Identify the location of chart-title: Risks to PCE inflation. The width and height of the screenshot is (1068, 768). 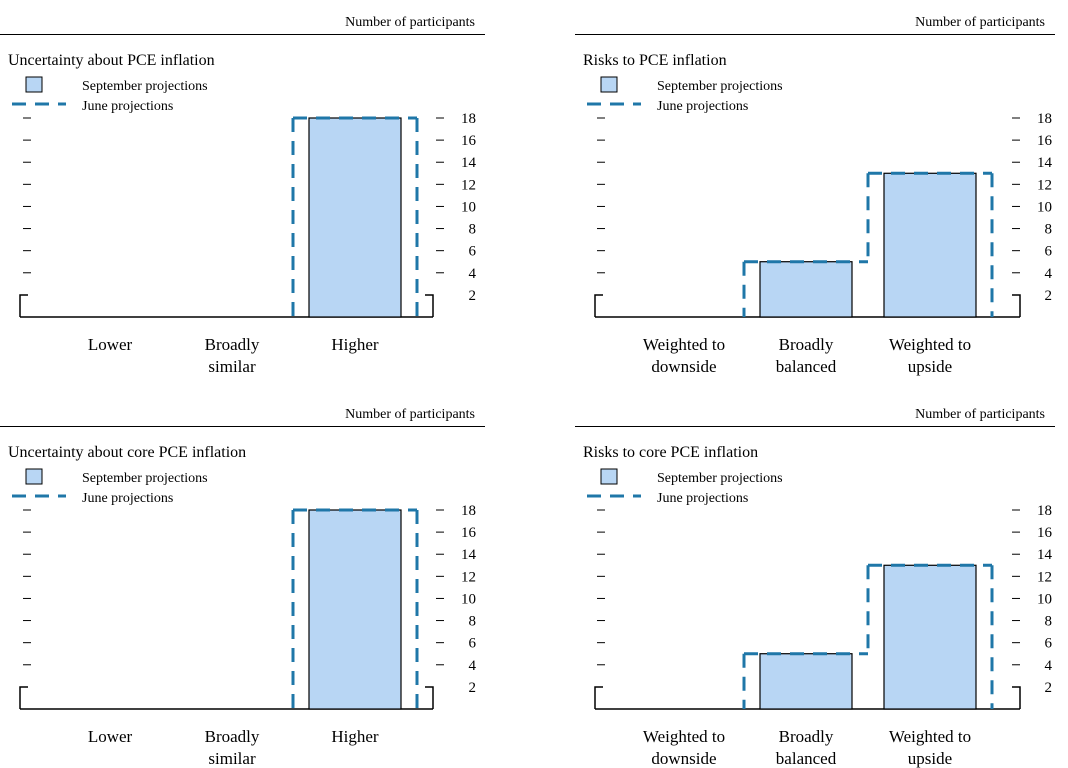
(655, 60).